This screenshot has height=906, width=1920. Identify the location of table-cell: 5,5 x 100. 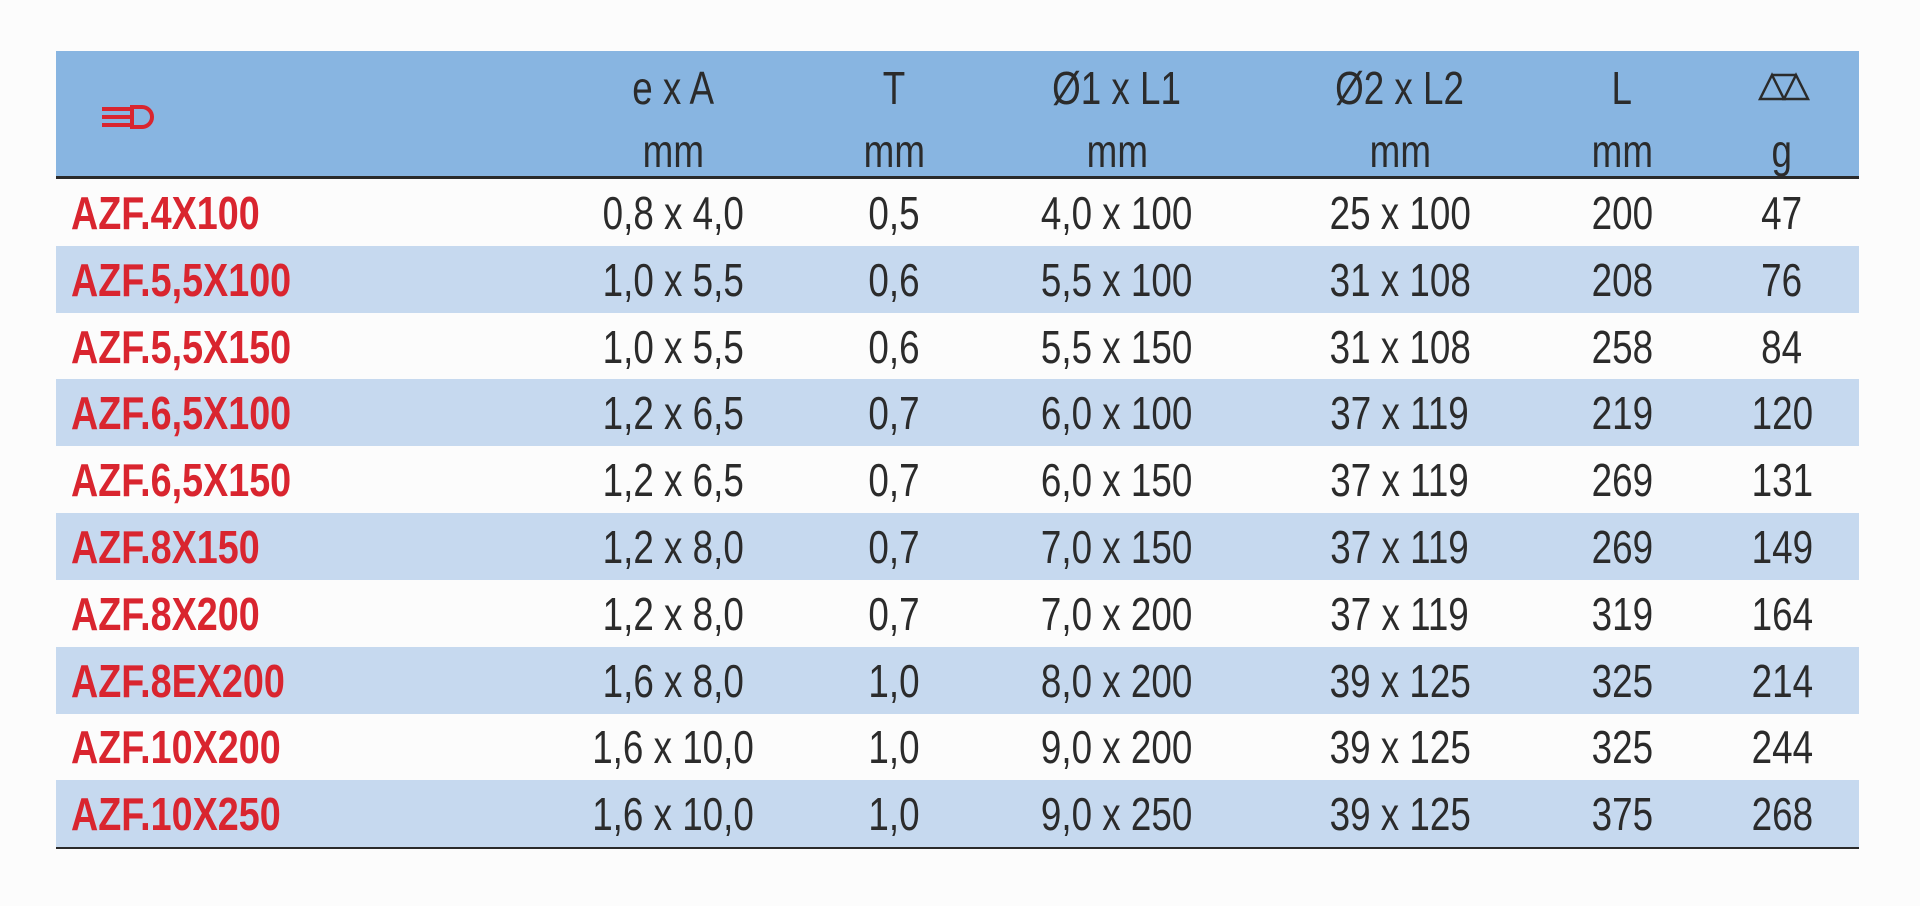
(1117, 279).